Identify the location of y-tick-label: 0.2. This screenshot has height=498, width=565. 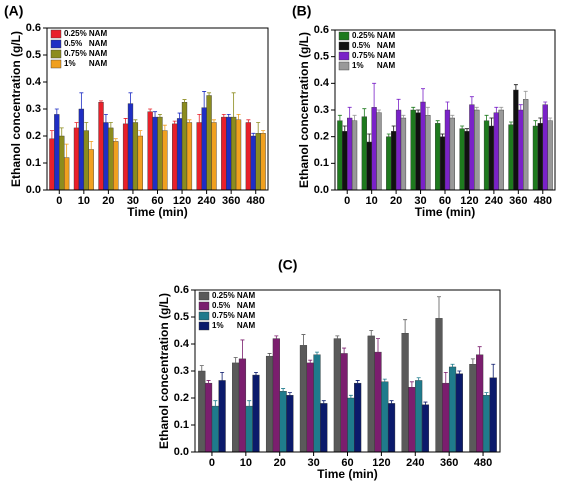
(33, 136).